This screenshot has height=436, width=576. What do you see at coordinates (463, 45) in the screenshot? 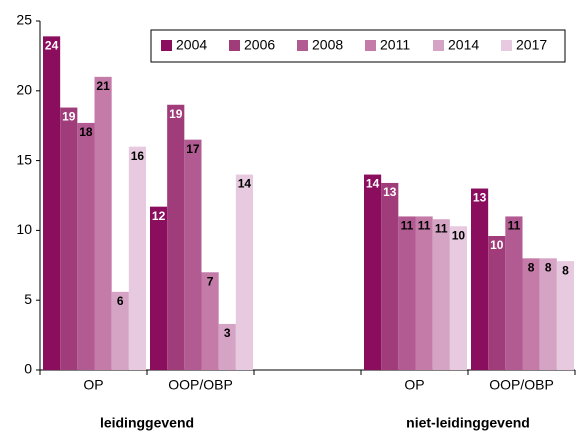
I see `legend-label: 2014` at bounding box center [463, 45].